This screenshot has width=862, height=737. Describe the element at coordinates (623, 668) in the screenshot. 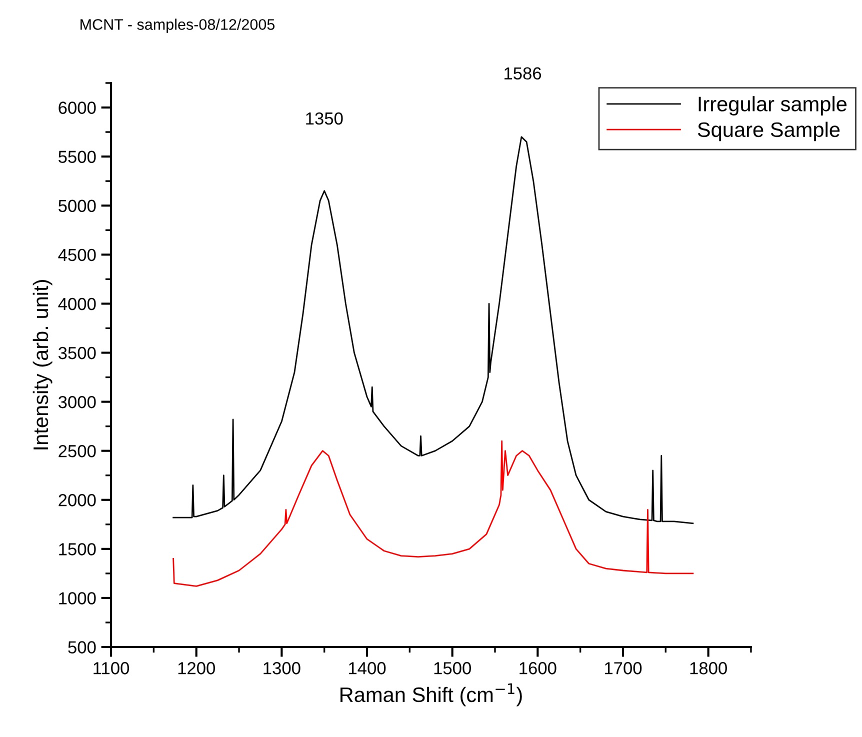

I see `x-tick-label: 1700` at that location.